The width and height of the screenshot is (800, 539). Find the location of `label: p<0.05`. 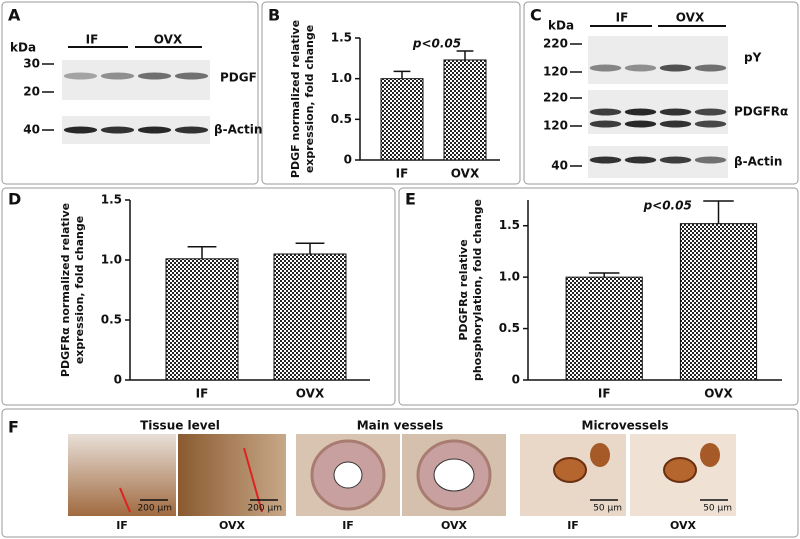

label: p<0.05 is located at coordinates (667, 206).